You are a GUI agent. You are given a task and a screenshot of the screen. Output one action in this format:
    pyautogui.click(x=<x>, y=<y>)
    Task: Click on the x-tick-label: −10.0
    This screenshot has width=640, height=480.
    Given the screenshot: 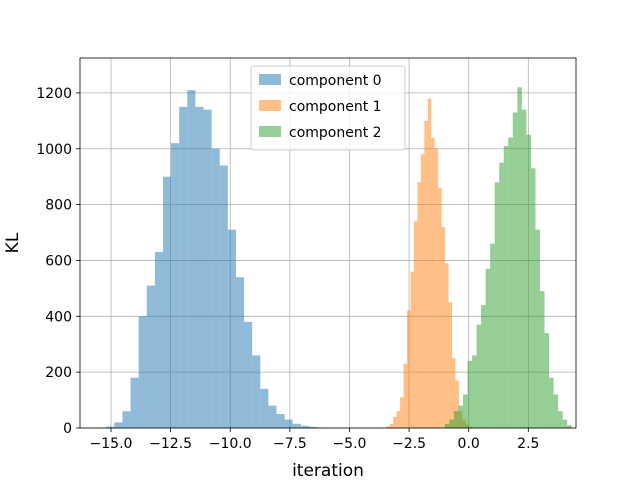 What is the action you would take?
    pyautogui.click(x=230, y=444)
    